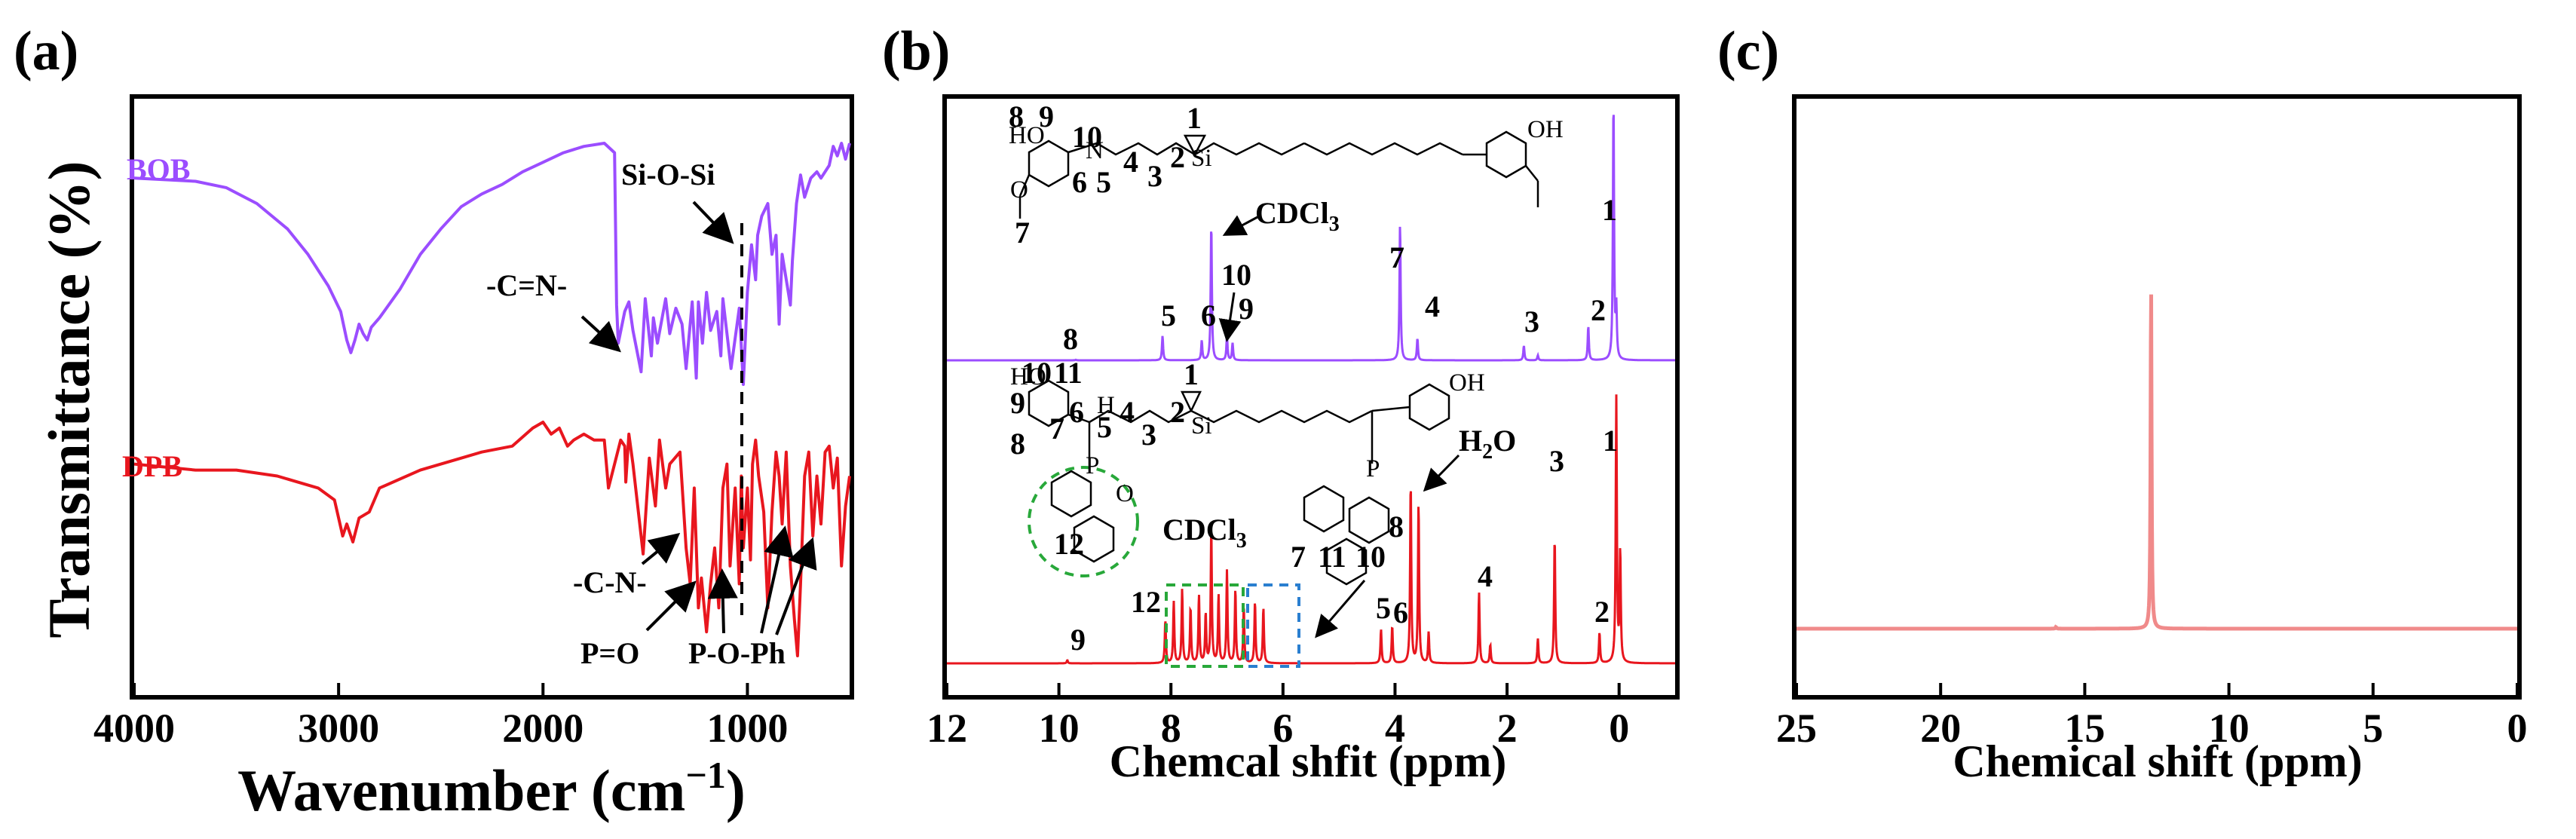  I want to click on structure-bob: HO OH N Si O 8 9 10 6 7 5 4 3 2 1, so click(1286, 175).